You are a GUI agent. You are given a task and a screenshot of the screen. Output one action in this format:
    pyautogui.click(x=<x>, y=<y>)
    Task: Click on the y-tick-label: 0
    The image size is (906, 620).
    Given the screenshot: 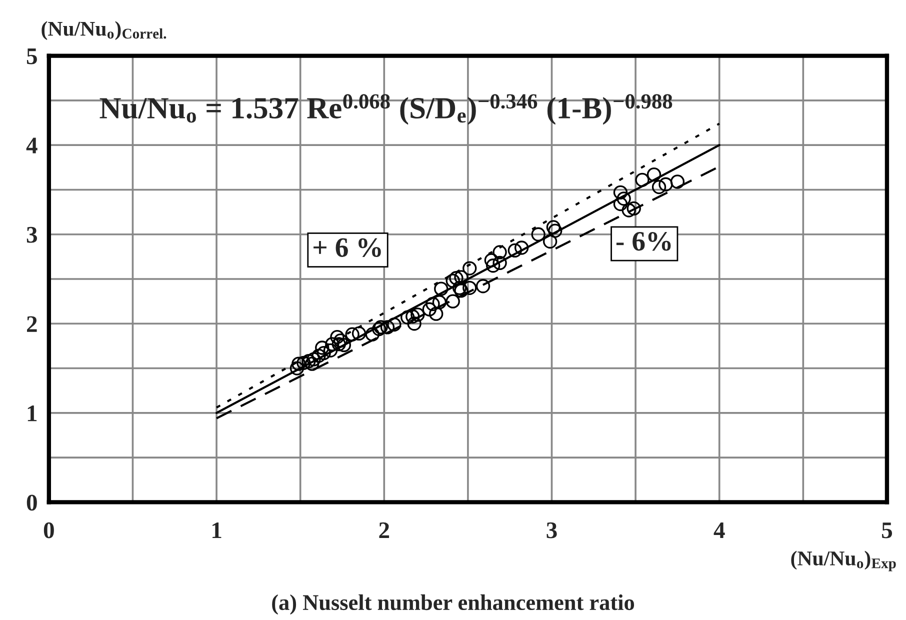 What is the action you would take?
    pyautogui.click(x=31, y=502)
    